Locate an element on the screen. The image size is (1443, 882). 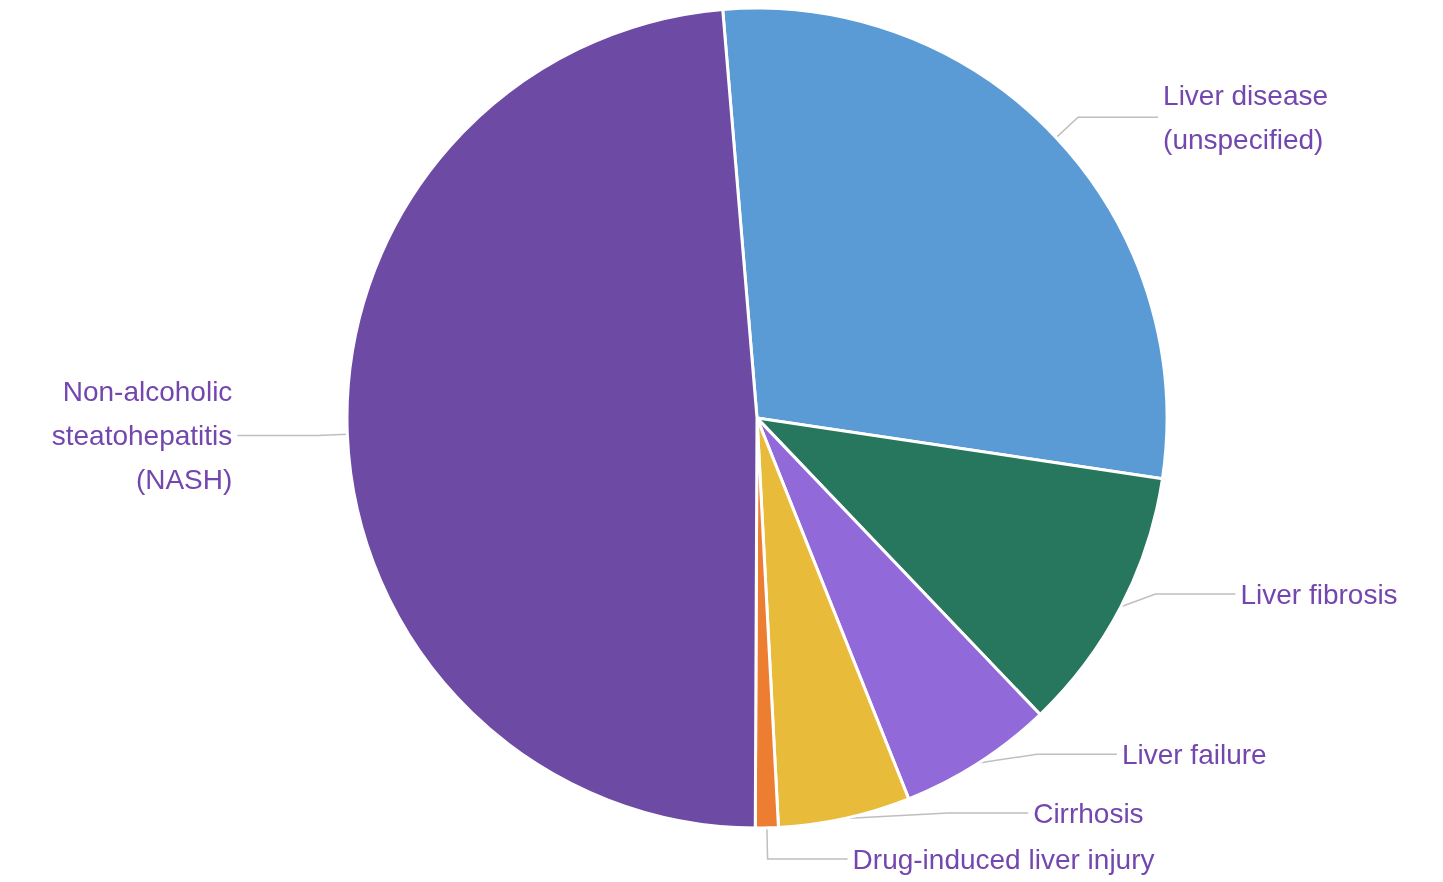
slice-label: Liver disease (unspecified) is located at coordinates (1246, 117).